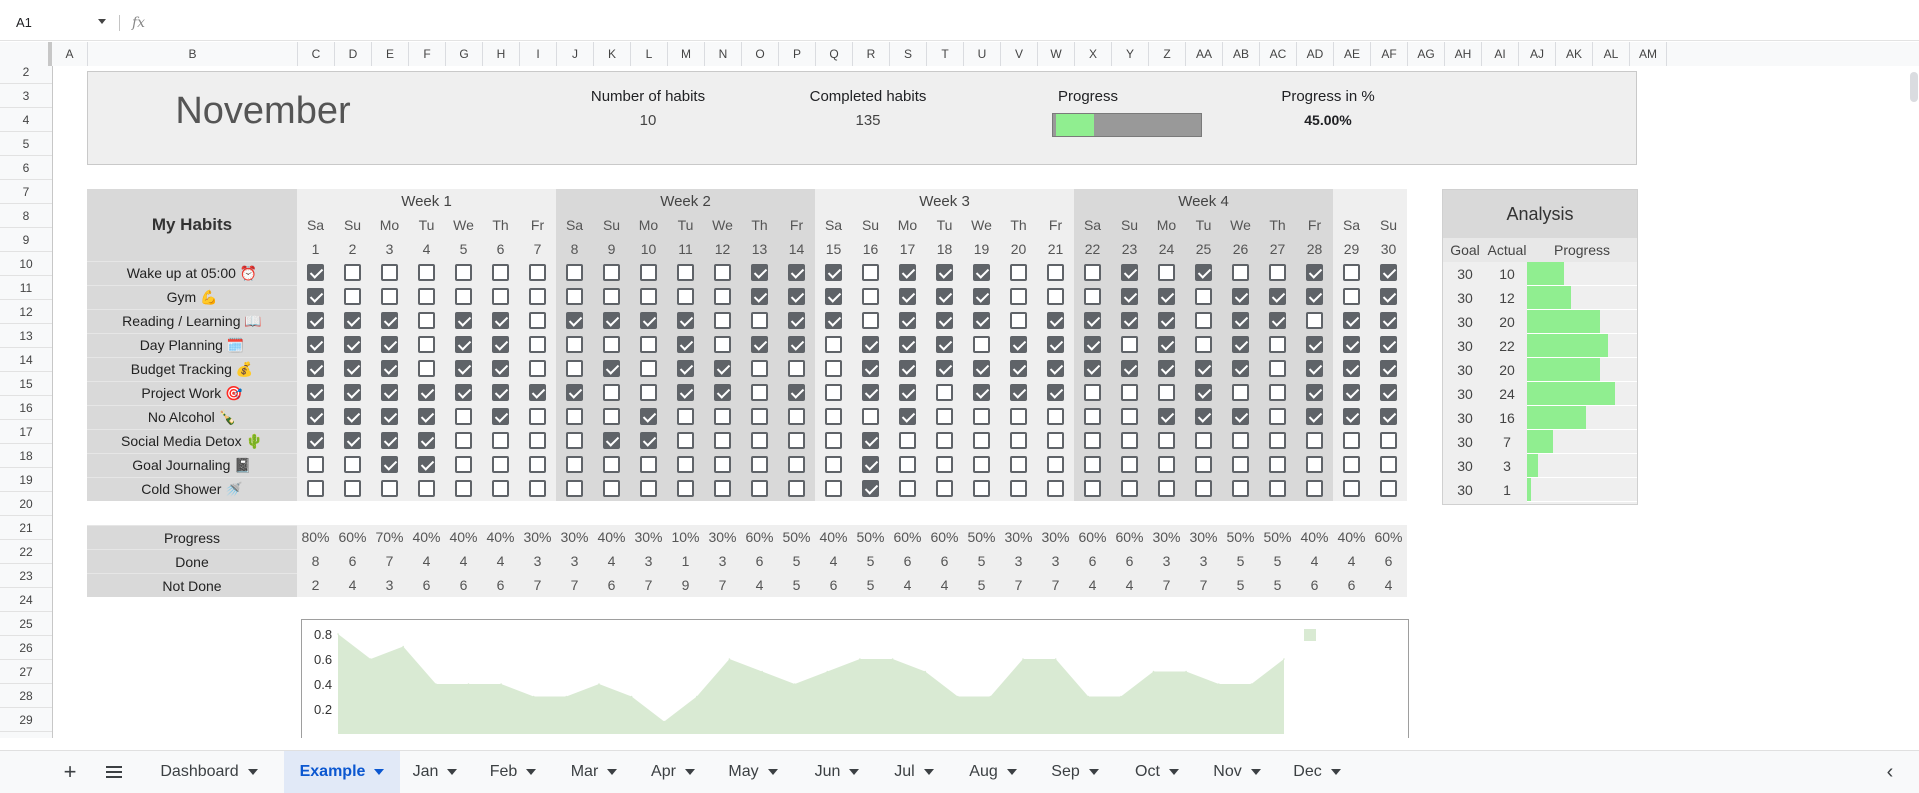 The width and height of the screenshot is (1919, 793). I want to click on sheet-tab-aug: Aug, so click(993, 772).